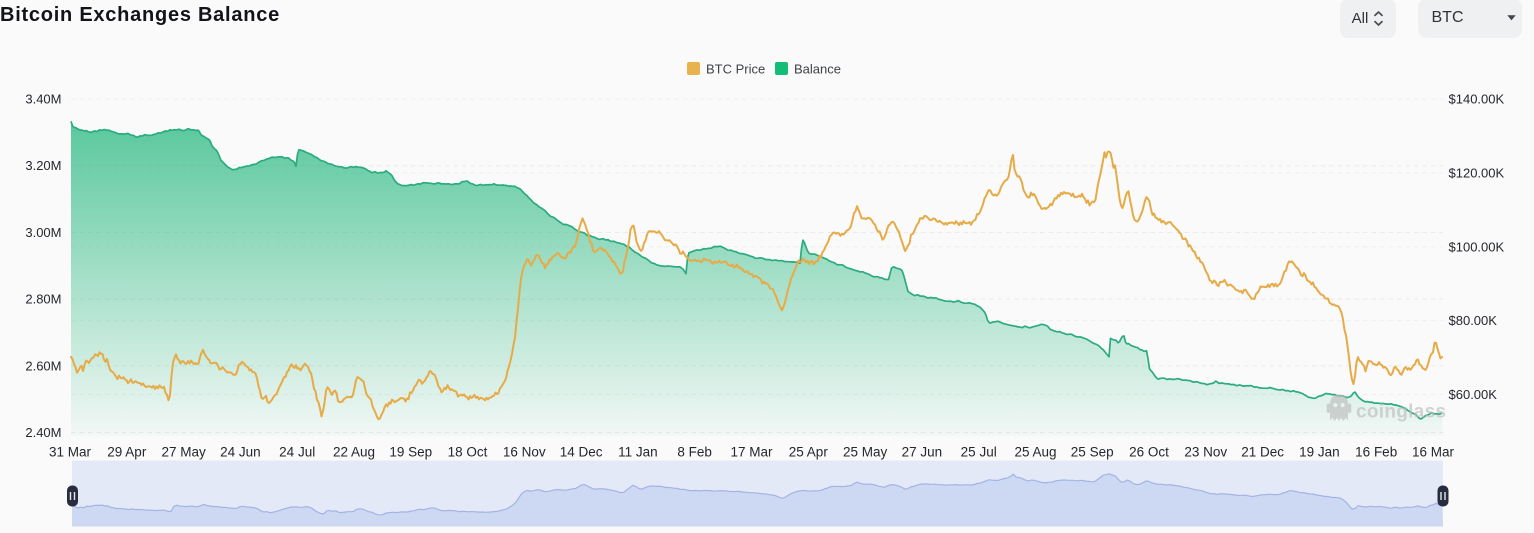 The image size is (1534, 533). Describe the element at coordinates (694, 452) in the screenshot. I see `svg-text: 8 Feb` at that location.